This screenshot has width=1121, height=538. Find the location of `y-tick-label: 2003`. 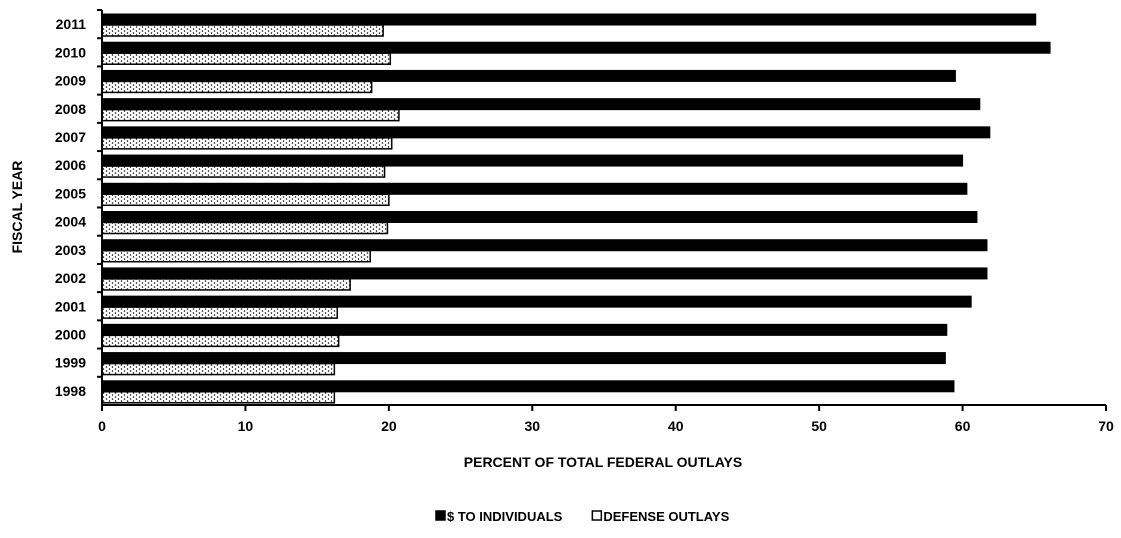

y-tick-label: 2003 is located at coordinates (70, 250).